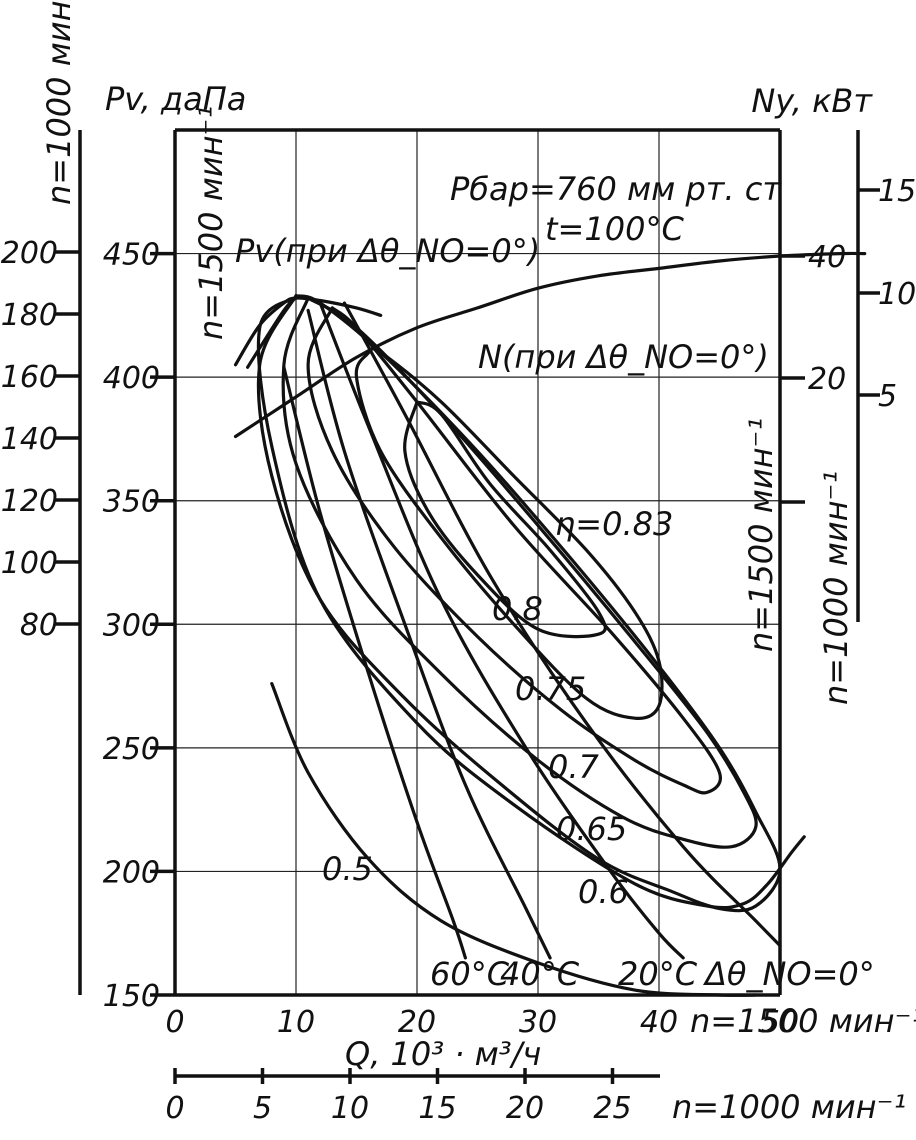 This screenshot has width=916, height=1140. Describe the element at coordinates (538, 1022) in the screenshot. I see `x-tick-1500: 30` at that location.